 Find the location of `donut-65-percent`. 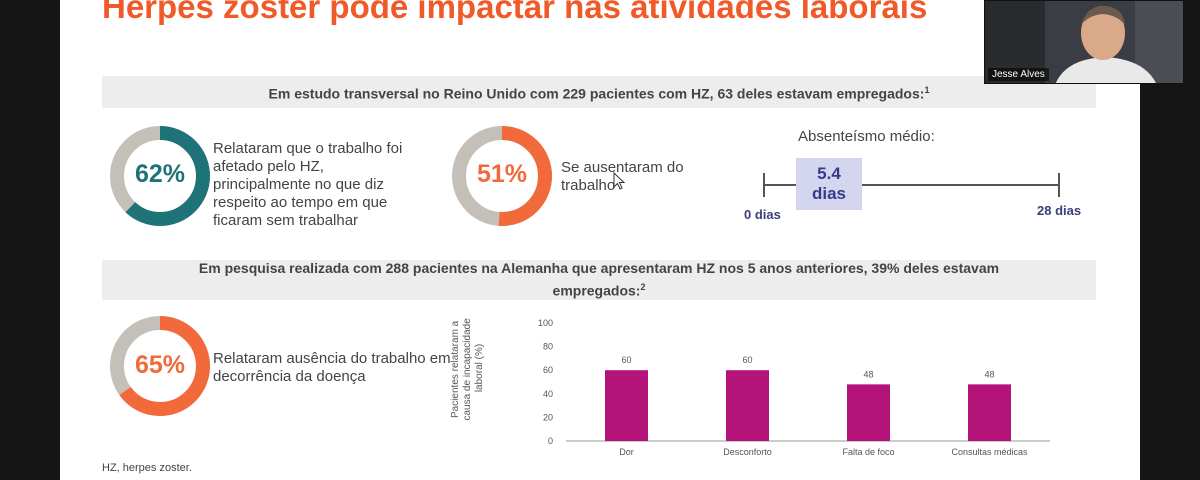

donut-65-percent is located at coordinates (160, 366).